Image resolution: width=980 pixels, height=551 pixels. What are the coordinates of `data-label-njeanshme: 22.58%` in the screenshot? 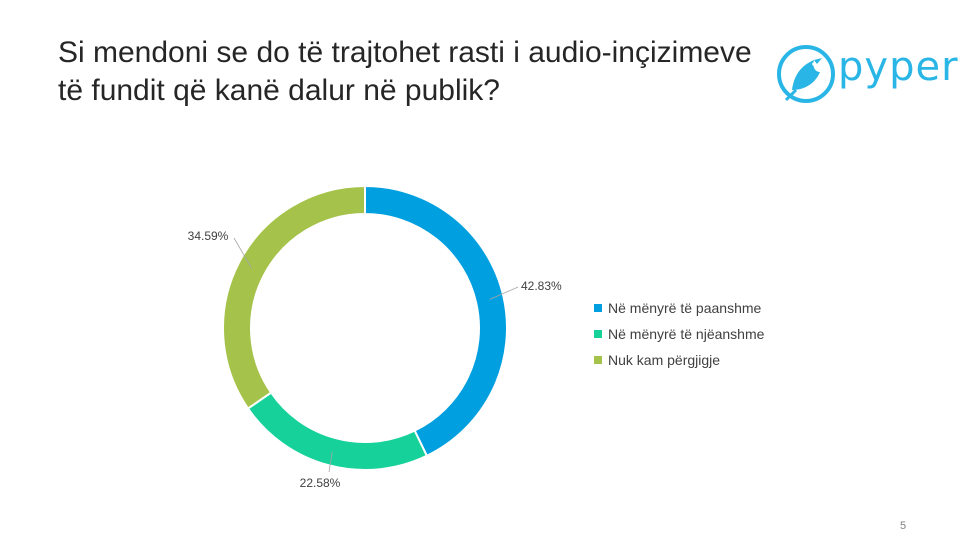 It's located at (320, 483).